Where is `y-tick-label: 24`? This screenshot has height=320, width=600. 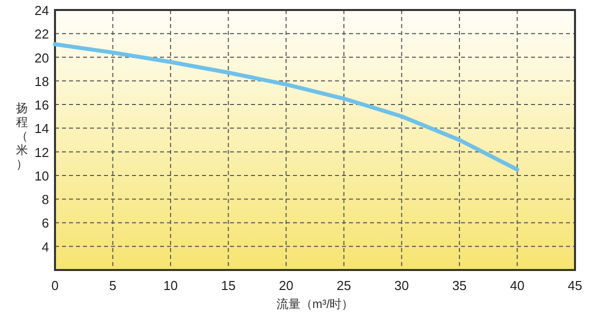
y-tick-label: 24 is located at coordinates (41, 10).